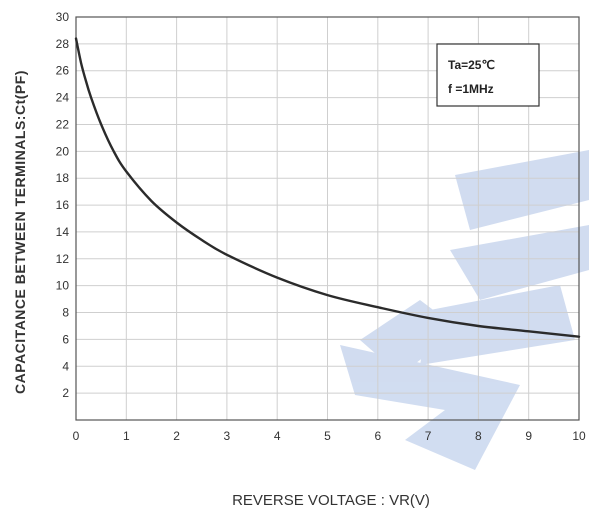  Describe the element at coordinates (519, 262) in the screenshot. I see `watermark-bar-mid` at that location.